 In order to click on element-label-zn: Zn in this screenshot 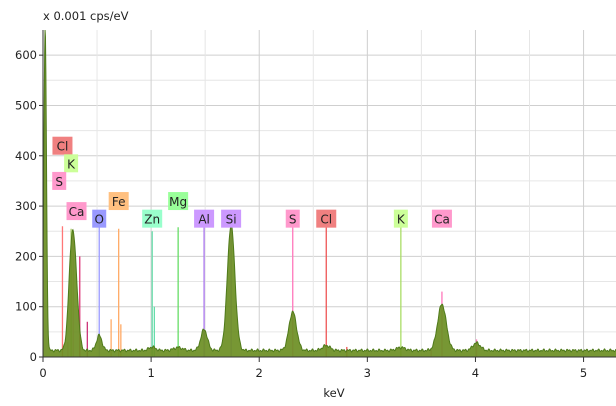, I will do `click(152, 218)`.